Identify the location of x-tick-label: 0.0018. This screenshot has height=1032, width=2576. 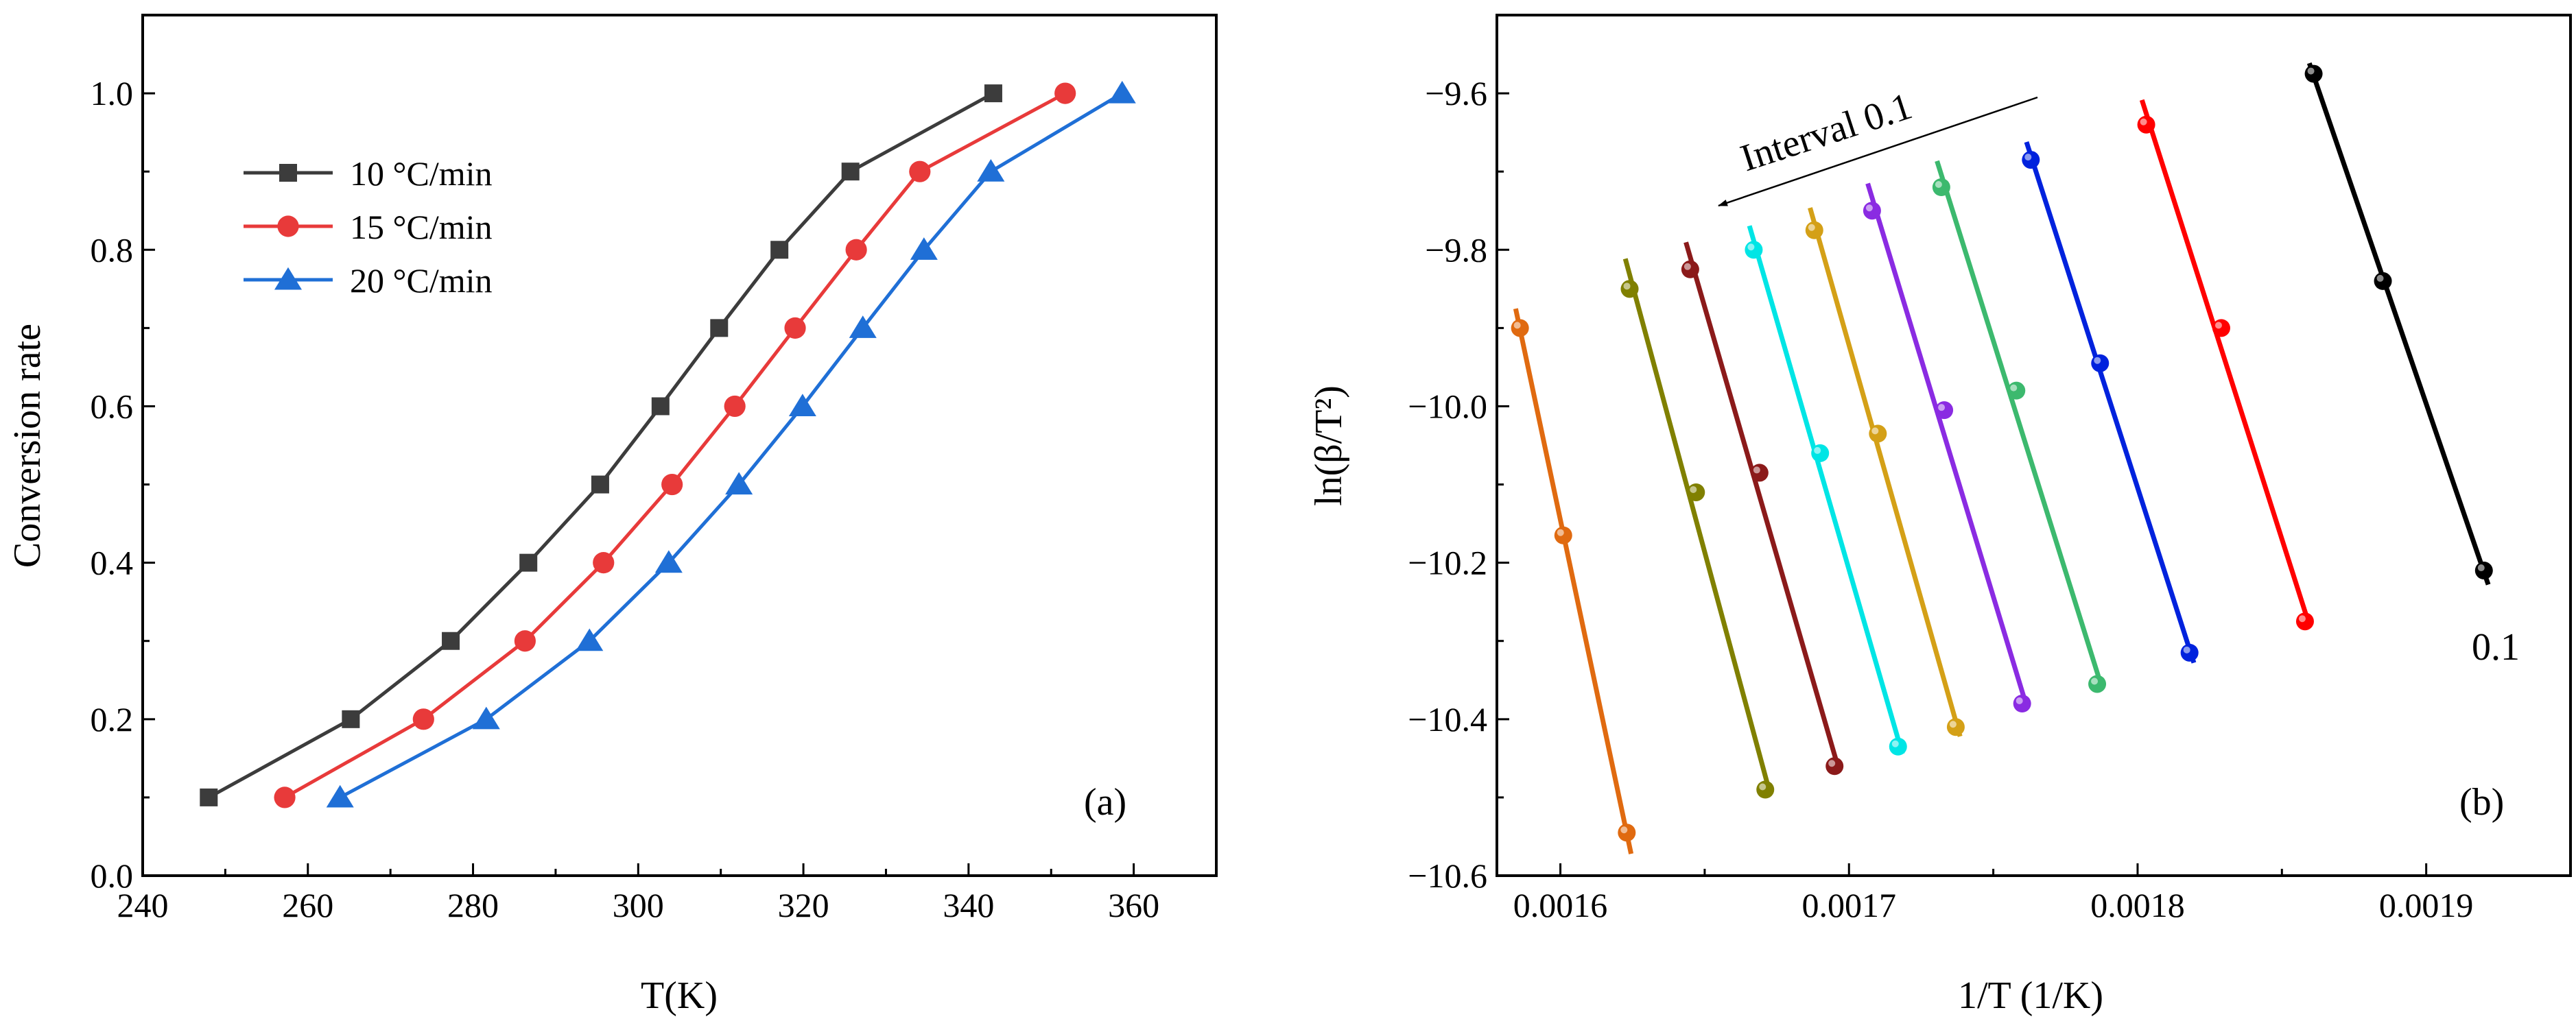
(2137, 905).